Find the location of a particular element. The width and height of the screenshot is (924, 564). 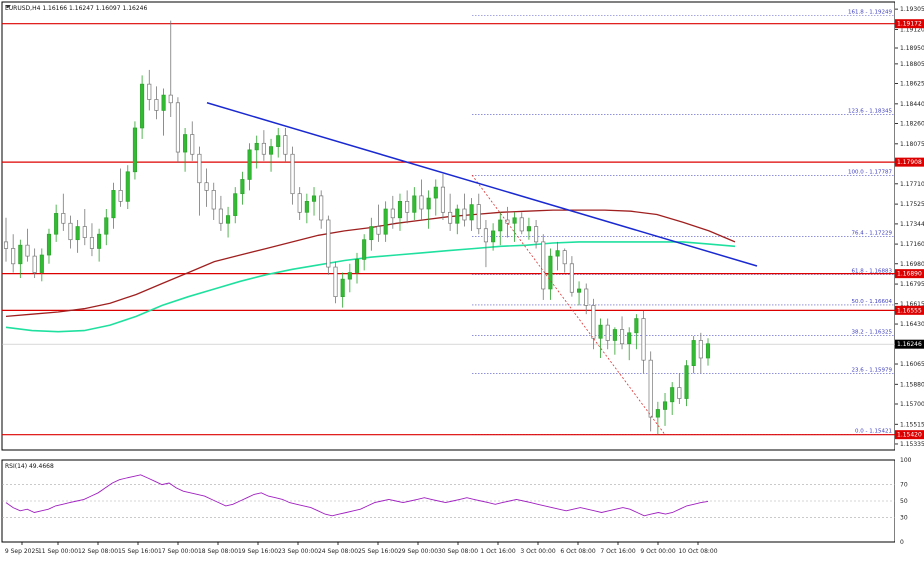

y-tick-label: 1.15335 is located at coordinates (912, 444).